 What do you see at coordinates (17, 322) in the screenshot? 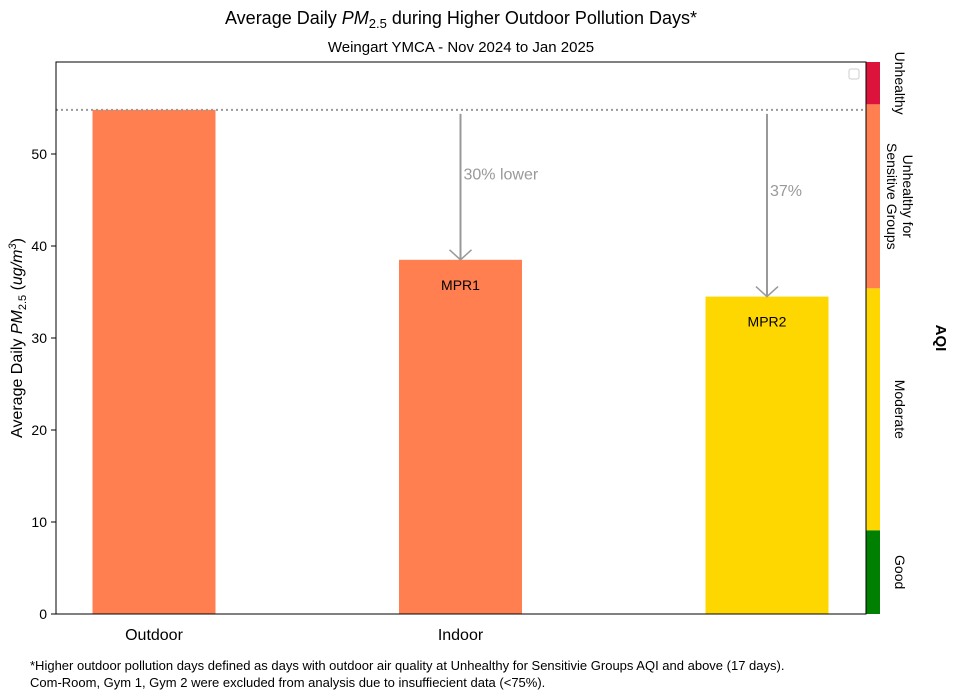
I see `ylabel-part: PM` at bounding box center [17, 322].